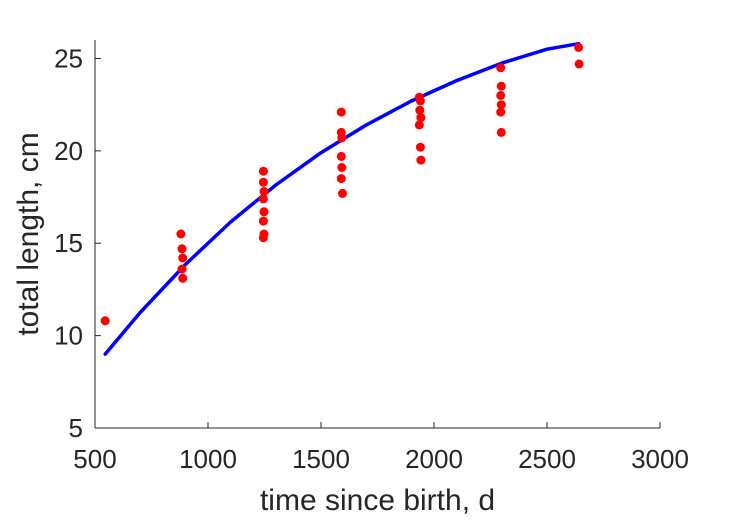  What do you see at coordinates (434, 459) in the screenshot?
I see `x-tick-label: 2000` at bounding box center [434, 459].